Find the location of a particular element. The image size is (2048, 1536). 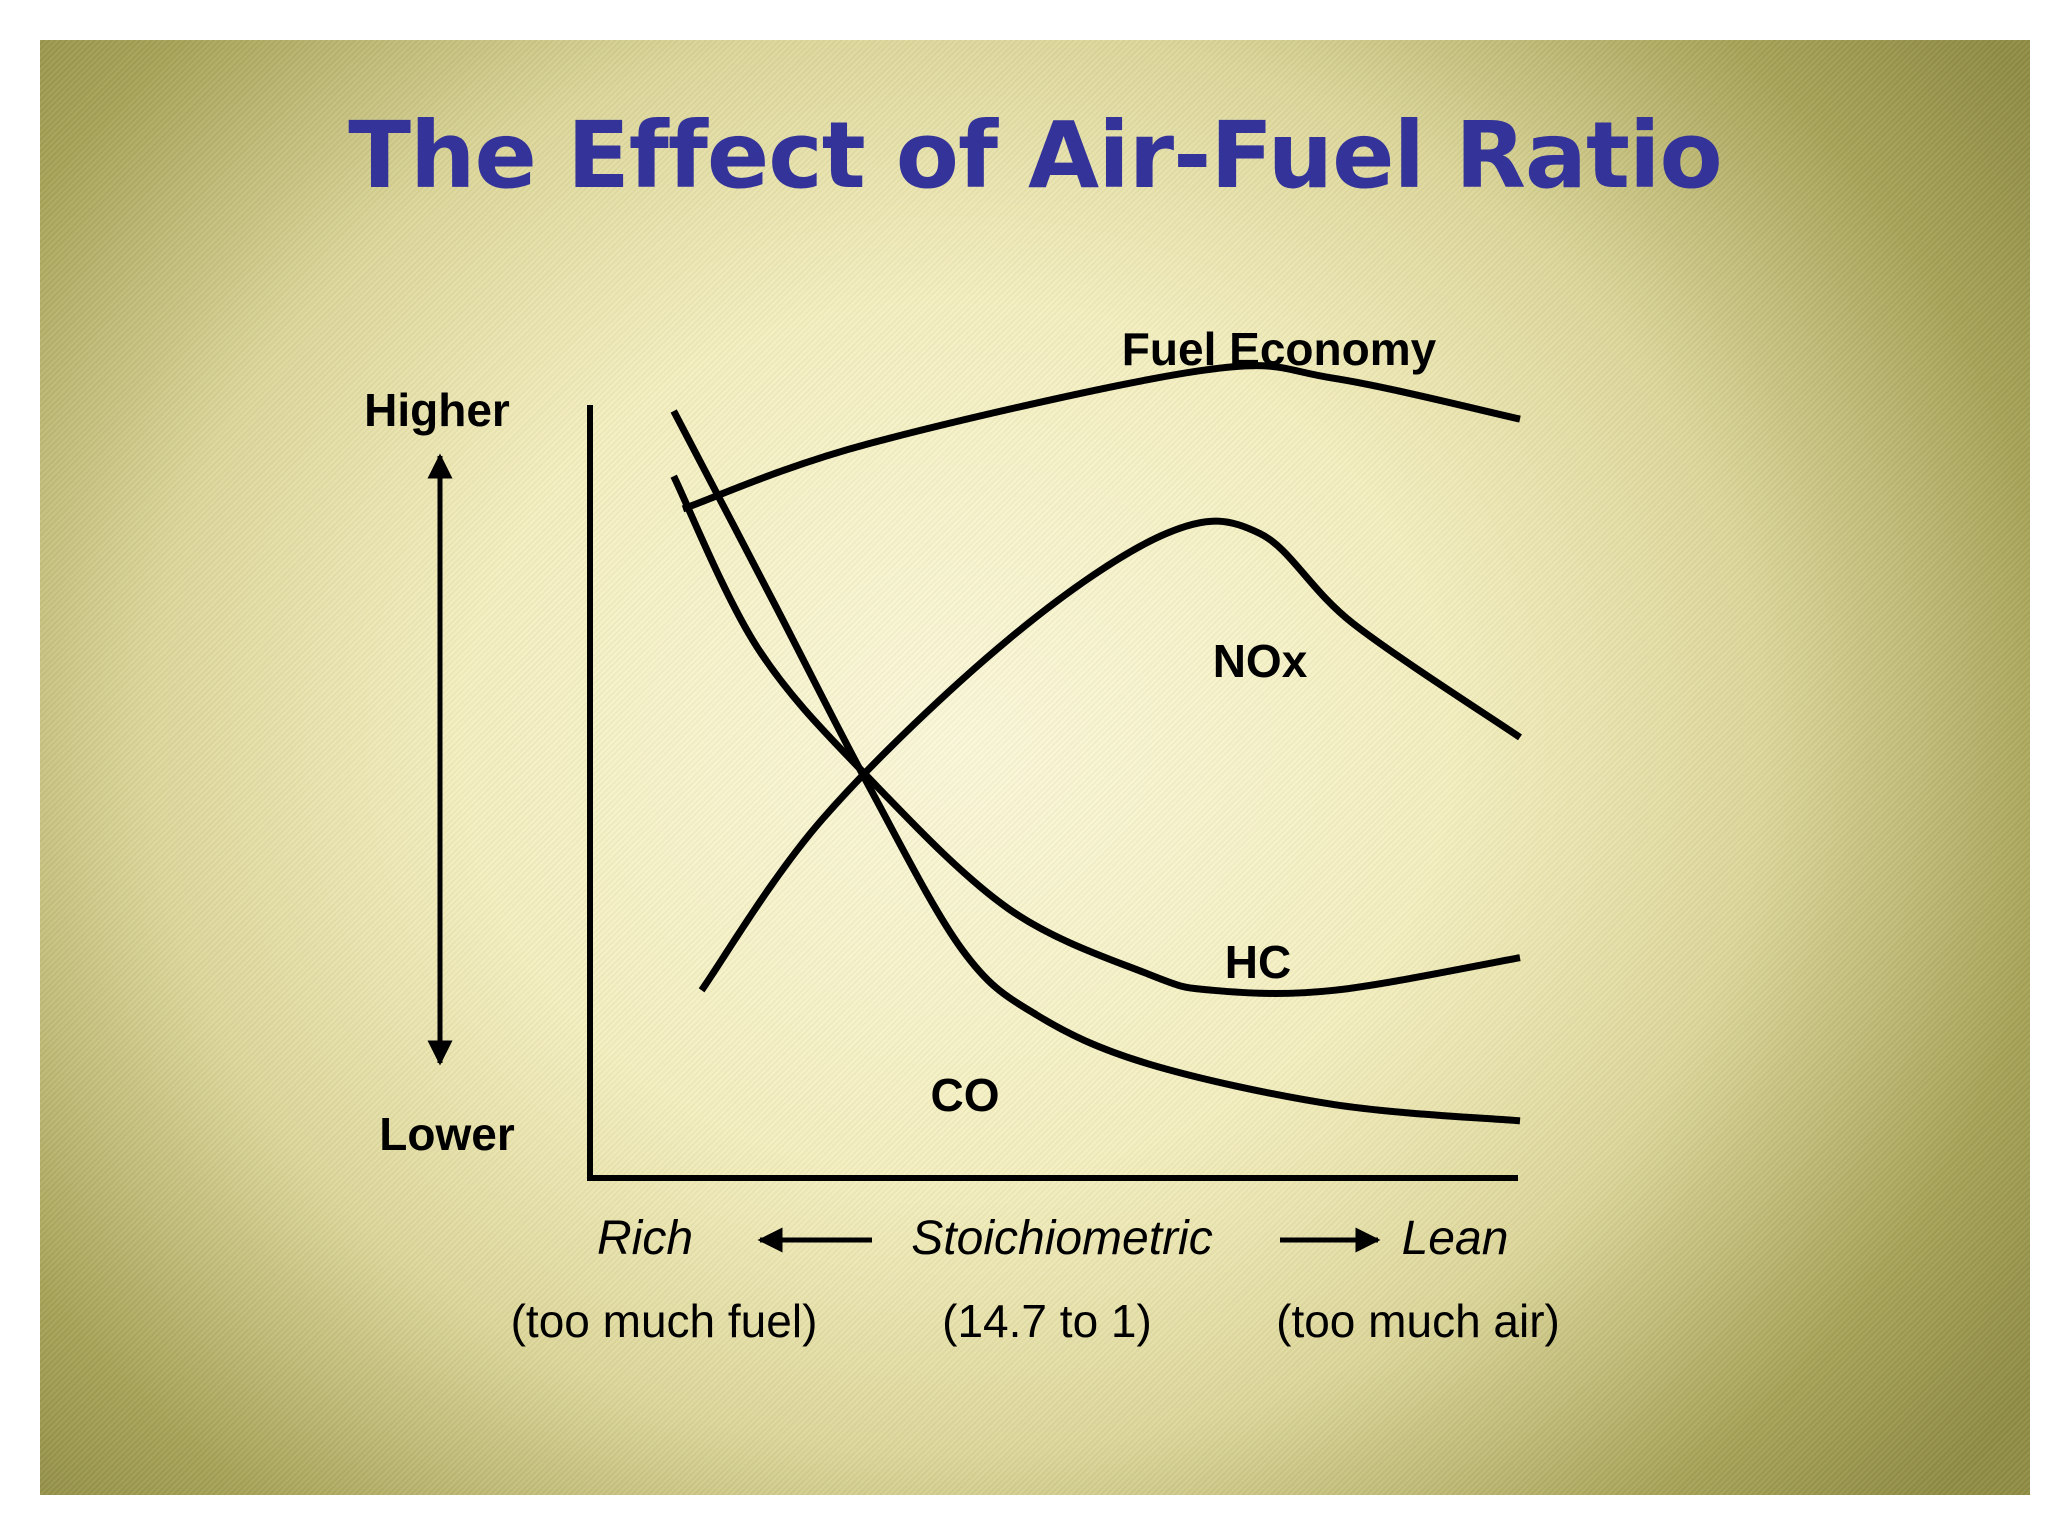

series-label-fuel-economy: Fuel Economy is located at coordinates (1279, 349).